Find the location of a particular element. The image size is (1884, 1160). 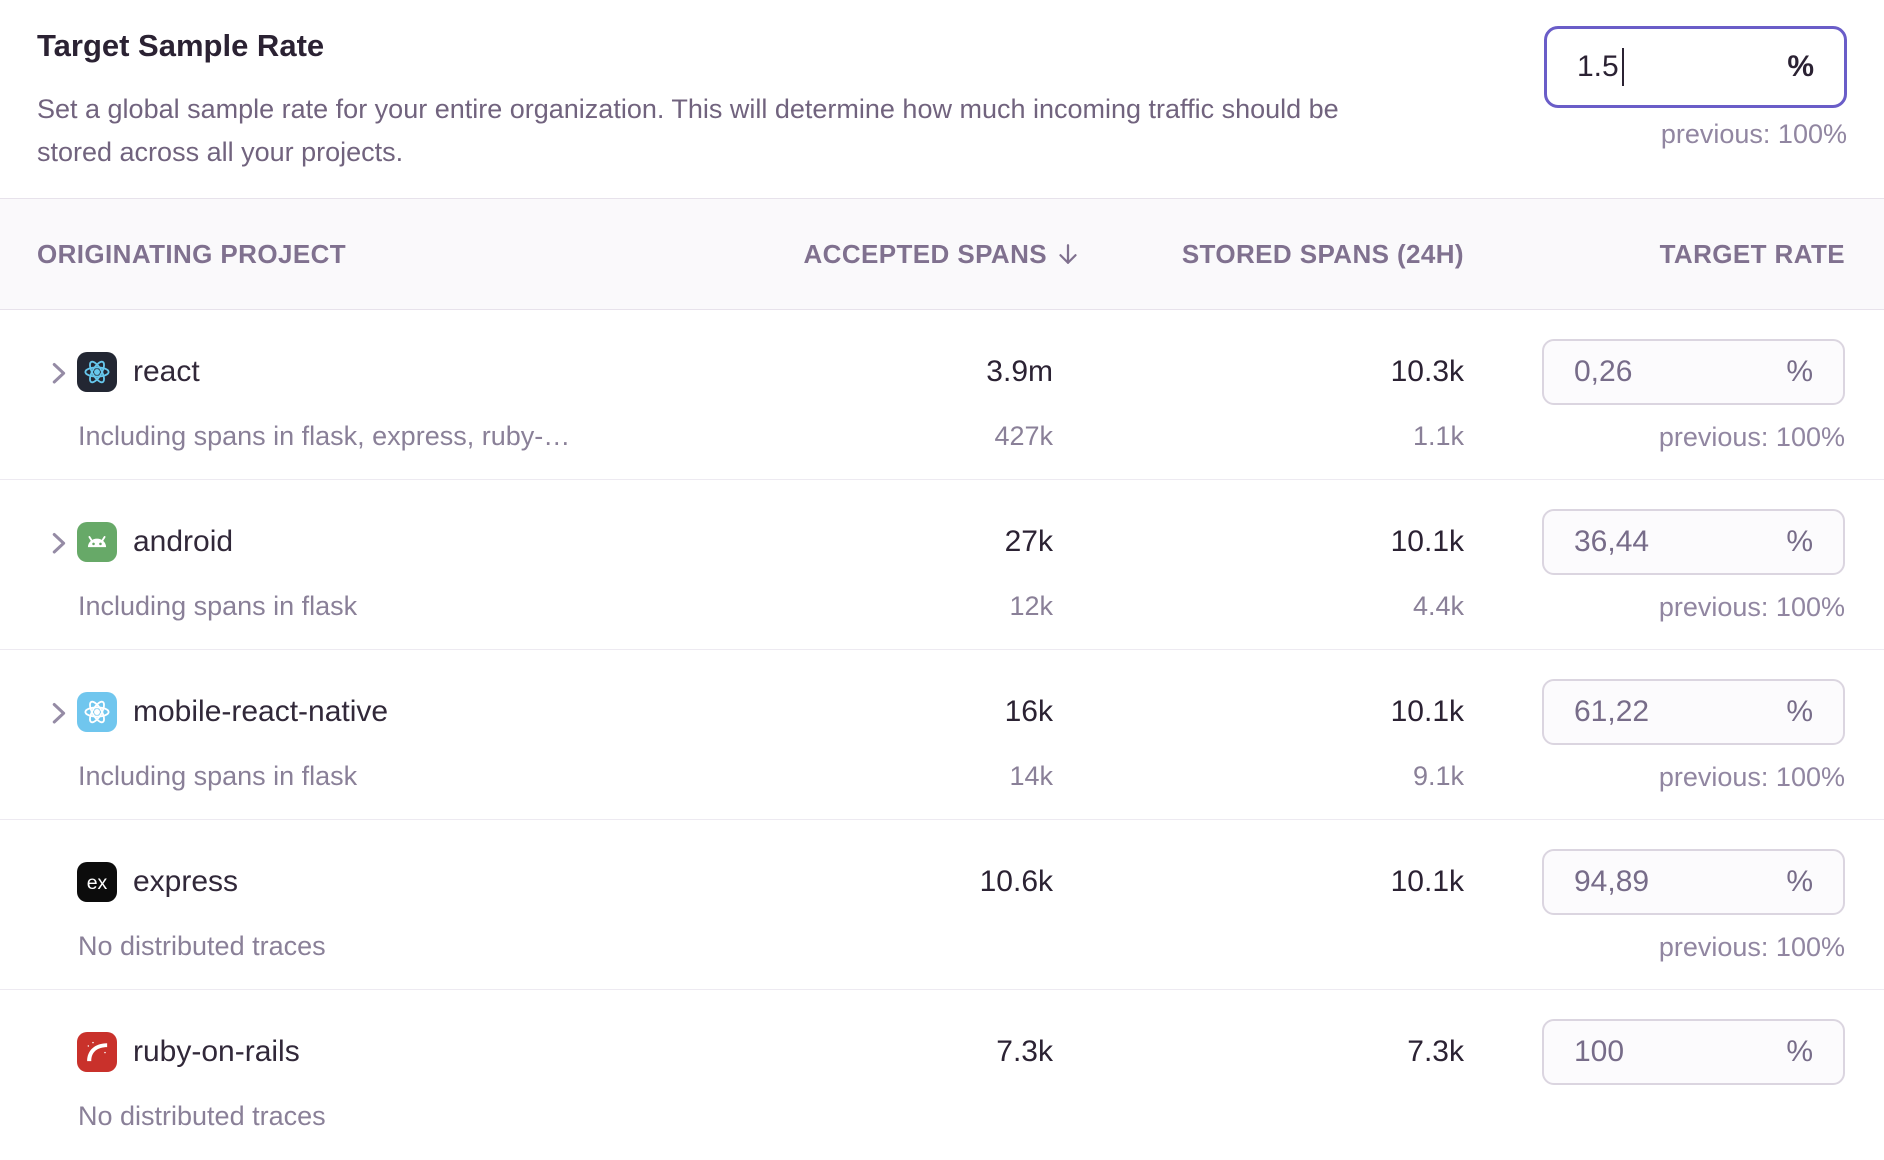

project-name: react is located at coordinates (166, 371).